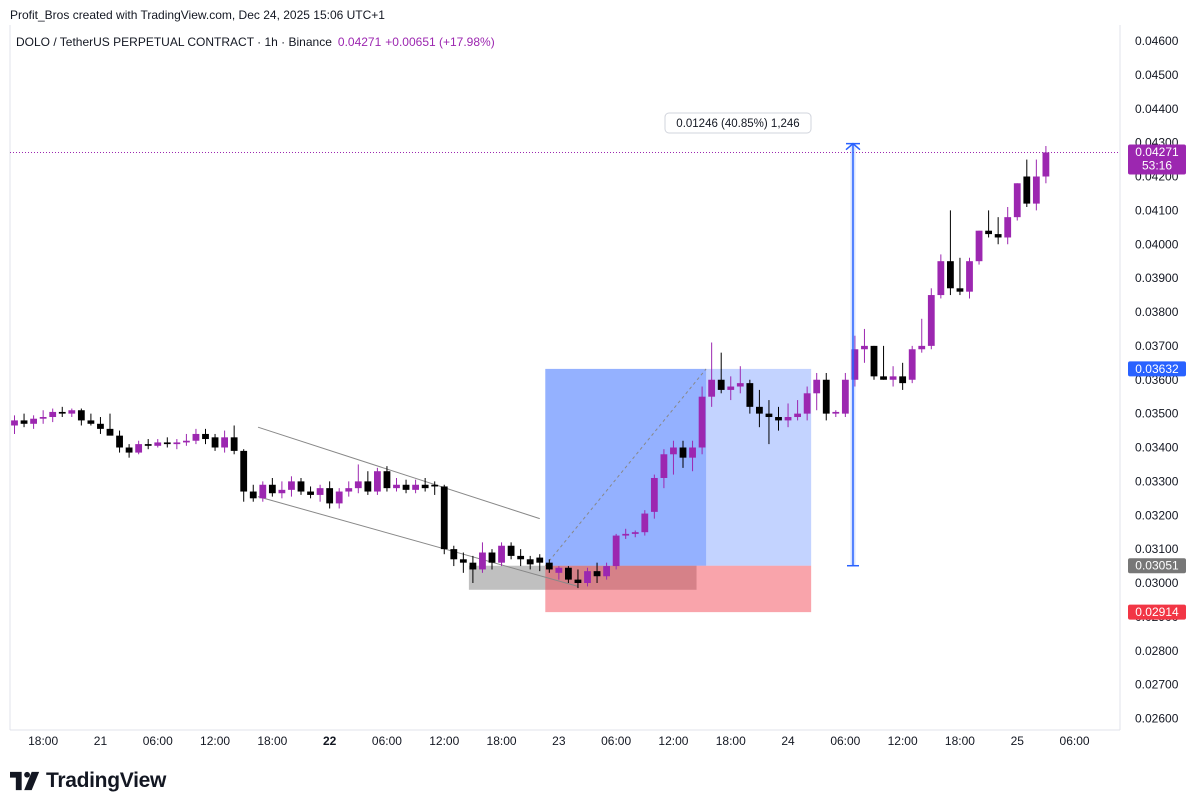 The width and height of the screenshot is (1200, 809). I want to click on y-tick-label: 0.03400, so click(1157, 448).